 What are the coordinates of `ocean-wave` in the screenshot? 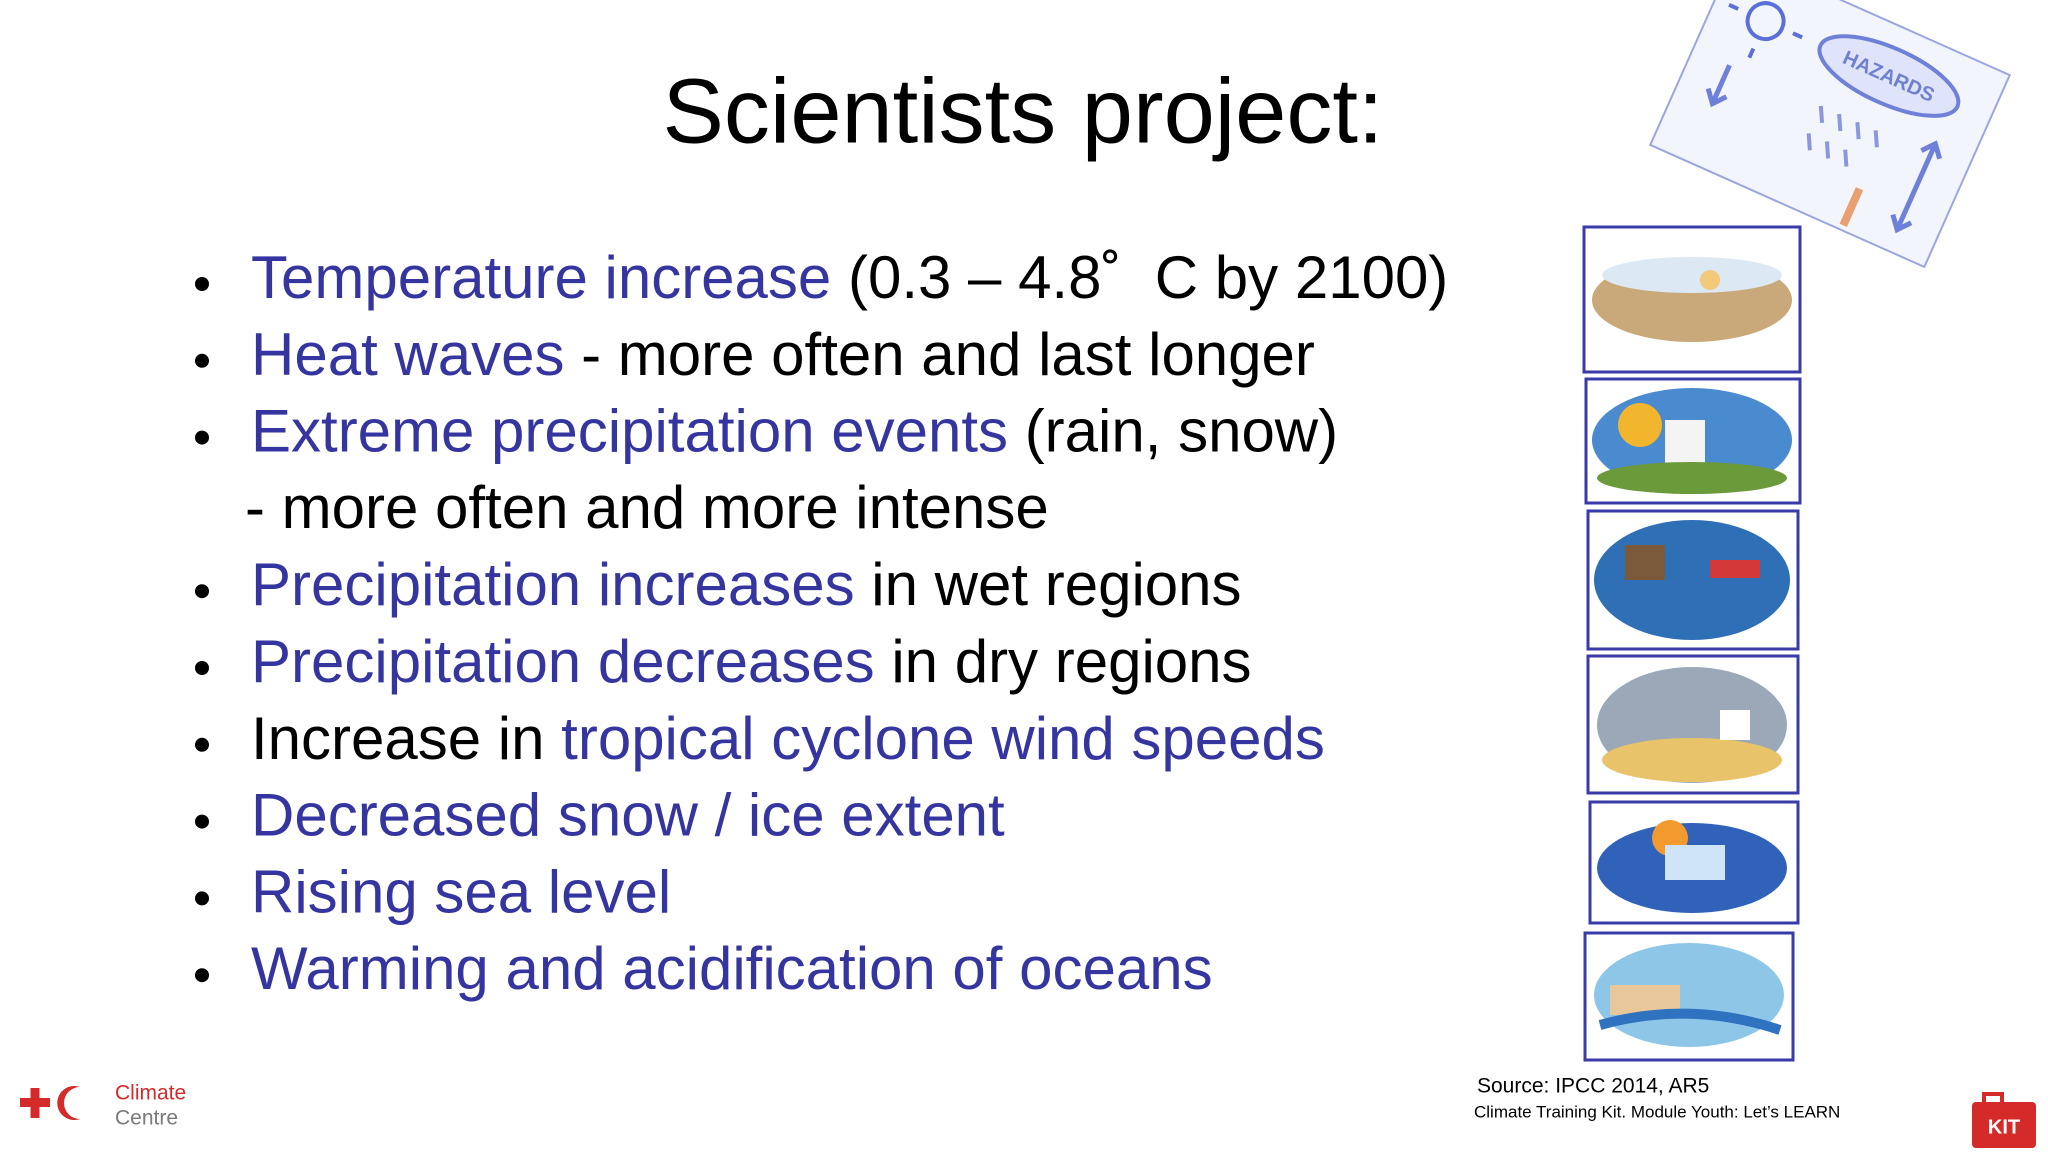 It's located at (1690, 1021).